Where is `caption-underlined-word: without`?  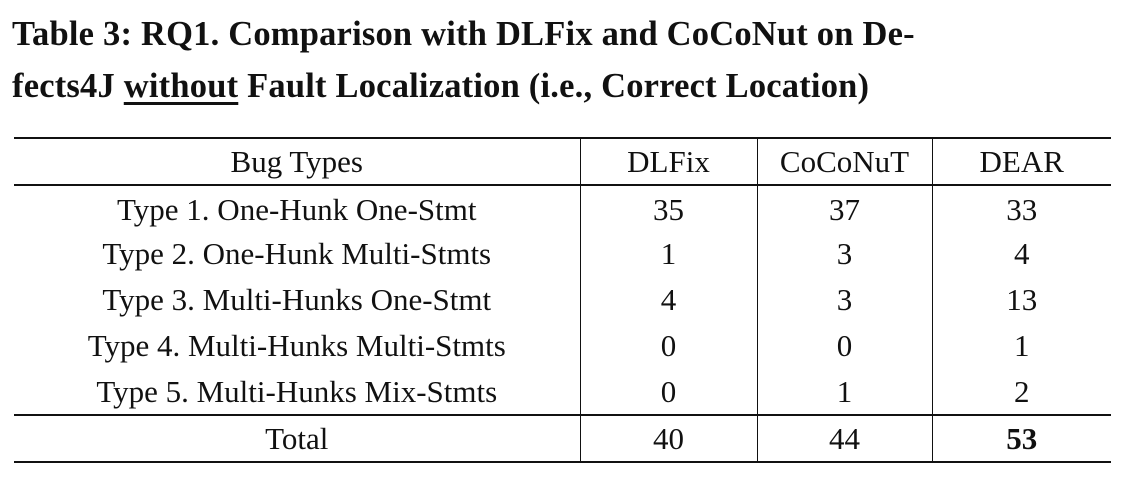
caption-underlined-word: without is located at coordinates (181, 86).